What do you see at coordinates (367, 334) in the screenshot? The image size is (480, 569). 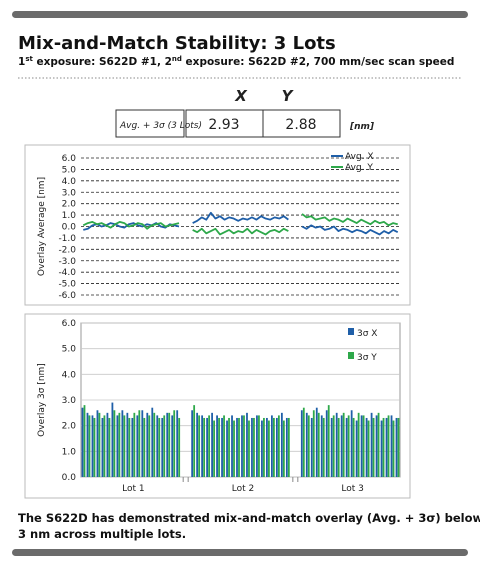 I see `legend-label: 3σ X` at bounding box center [367, 334].